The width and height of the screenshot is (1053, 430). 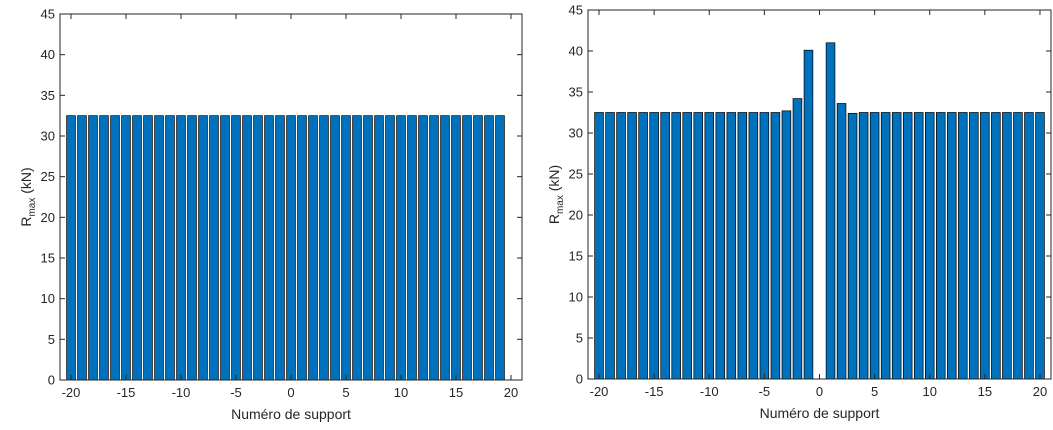 I want to click on x-tick-label: 10, so click(x=930, y=391).